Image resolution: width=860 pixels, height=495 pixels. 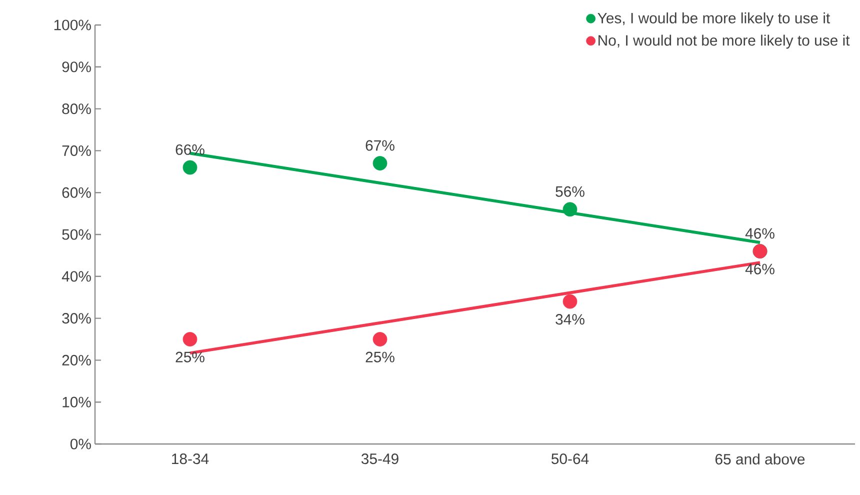 What do you see at coordinates (570, 459) in the screenshot?
I see `x-tick-label: 50-64` at bounding box center [570, 459].